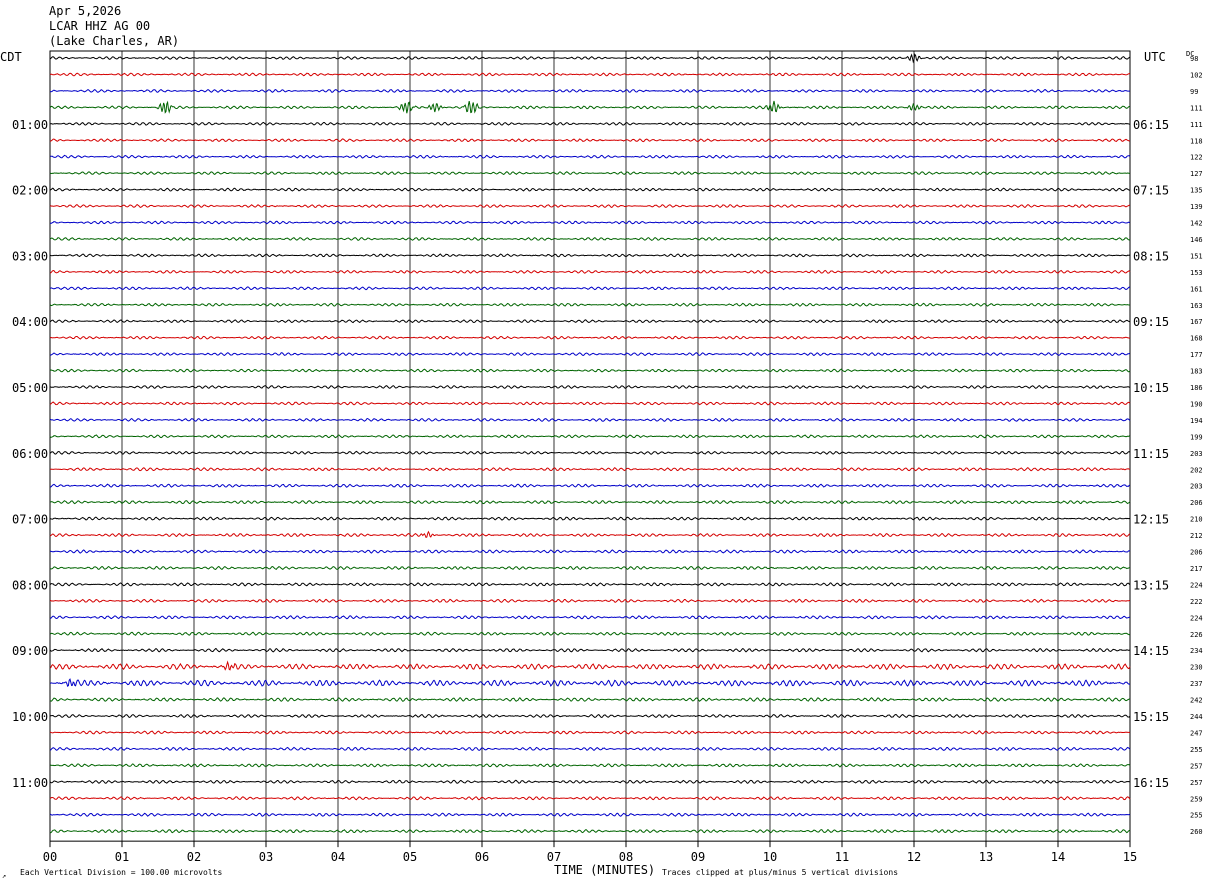 This screenshot has height=886, width=1210. Describe the element at coordinates (1196, 141) in the screenshot. I see `dc-offset-label: 118` at that location.